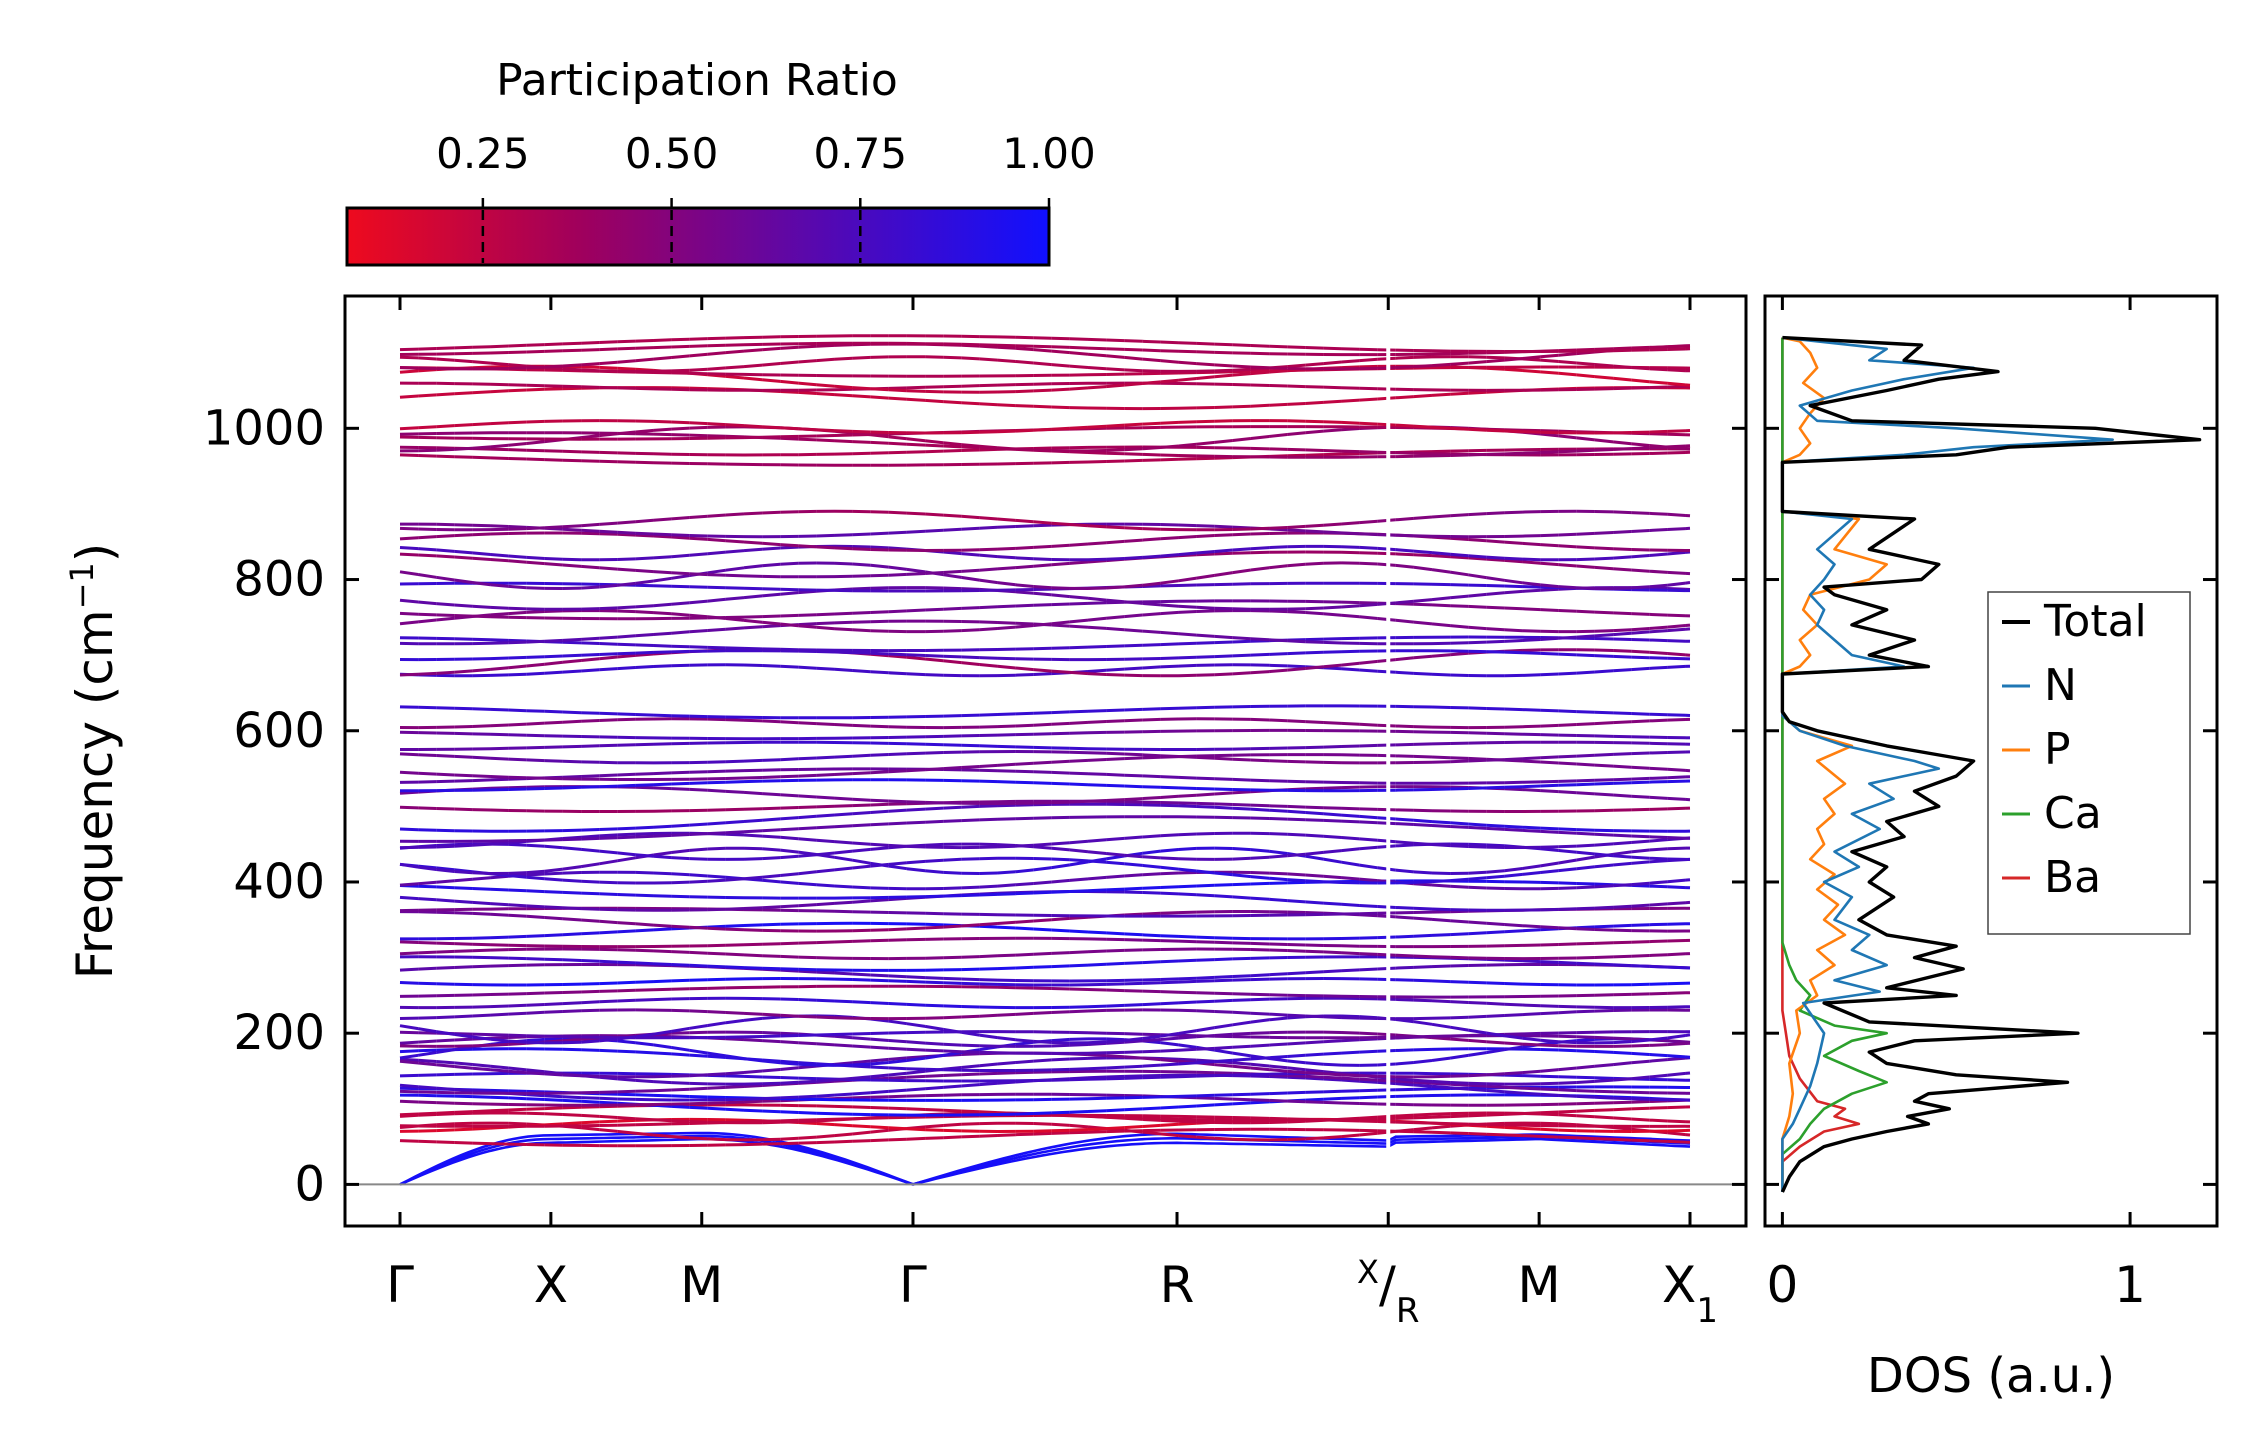 The image size is (2259, 1455). I want to click on colorbar-tick-label: 0.75, so click(861, 153).